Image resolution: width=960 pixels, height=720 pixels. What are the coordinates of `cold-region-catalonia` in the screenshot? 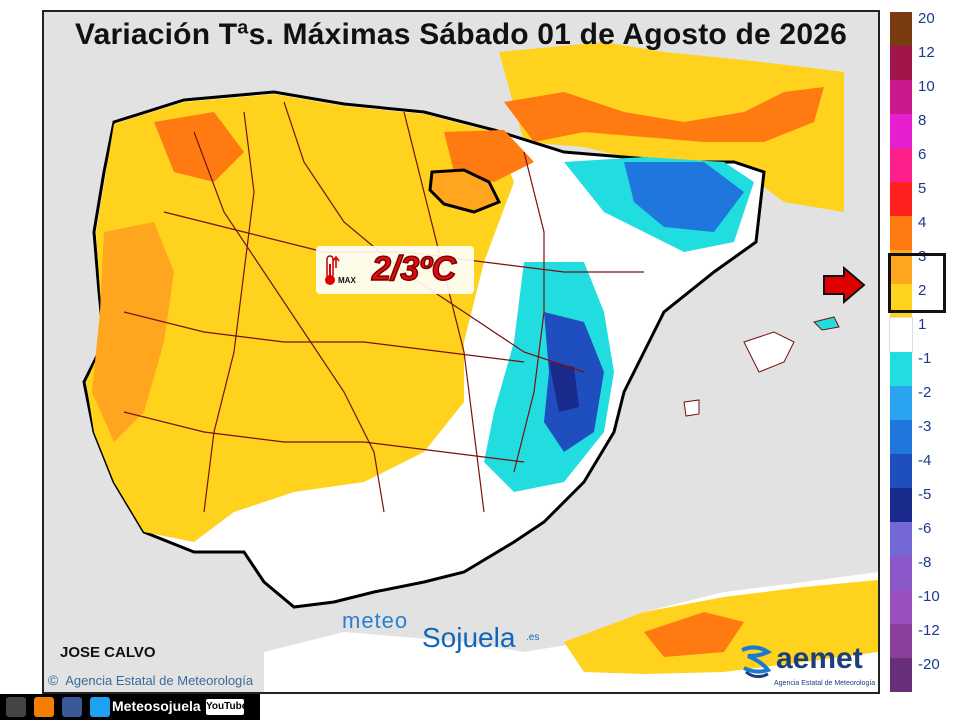 It's located at (684, 197).